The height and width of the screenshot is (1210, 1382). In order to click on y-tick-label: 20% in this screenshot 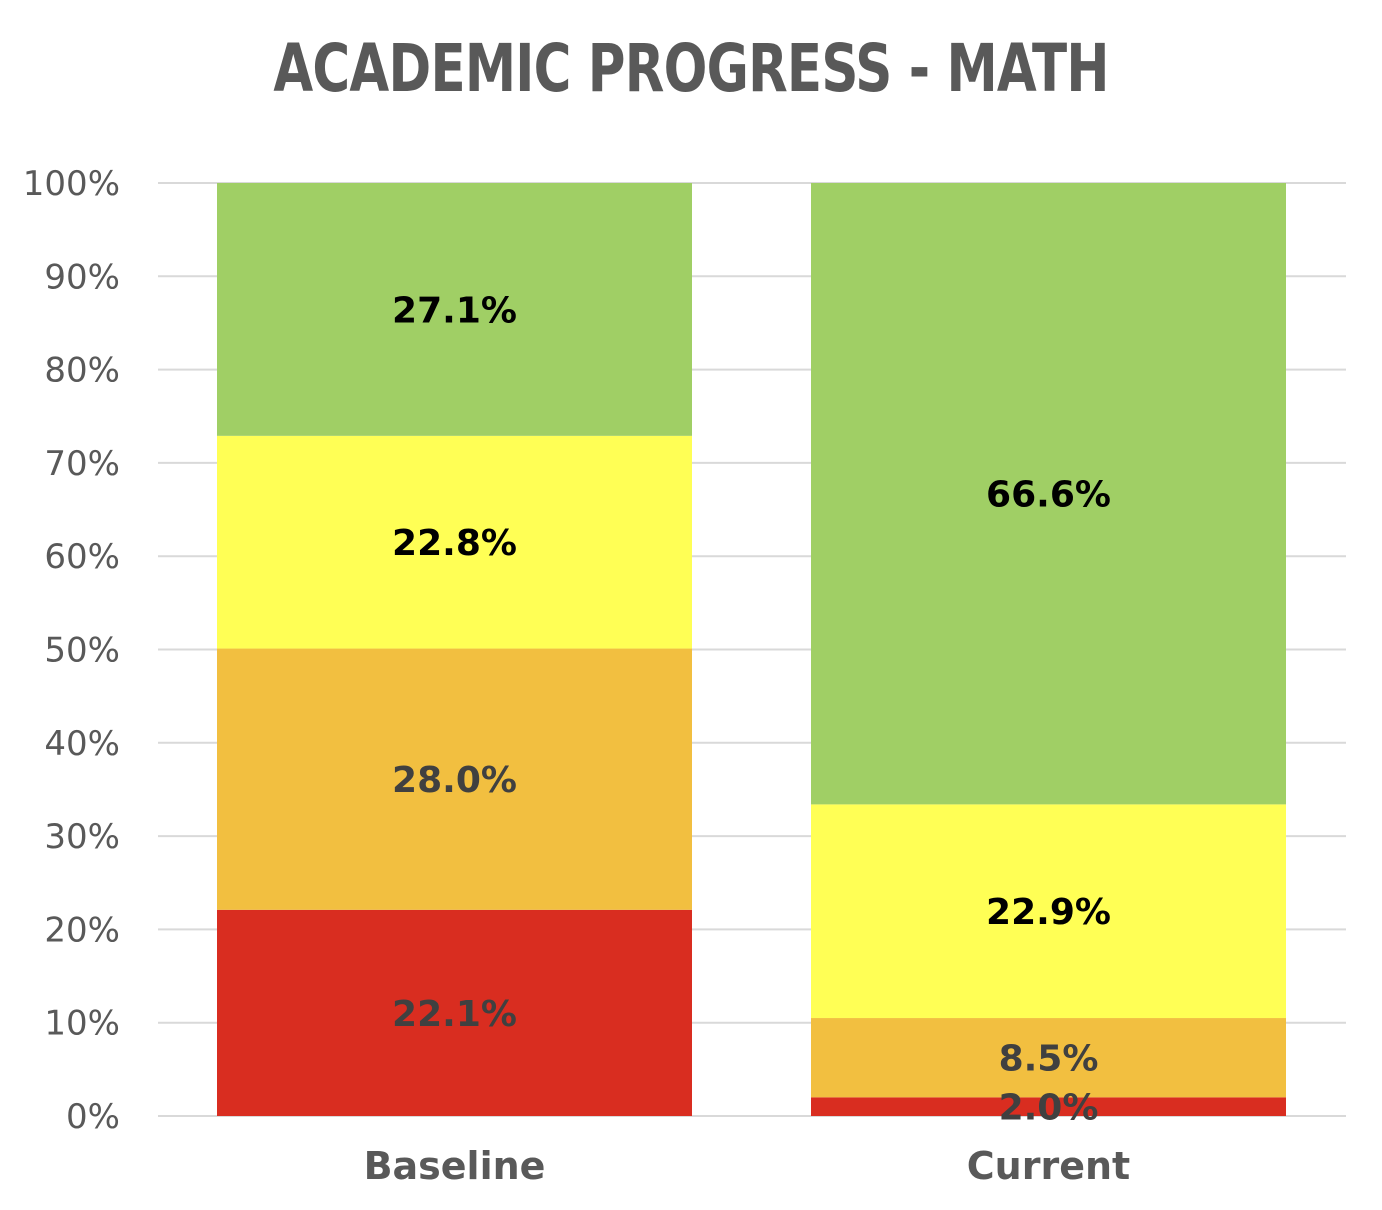, I will do `click(82, 930)`.